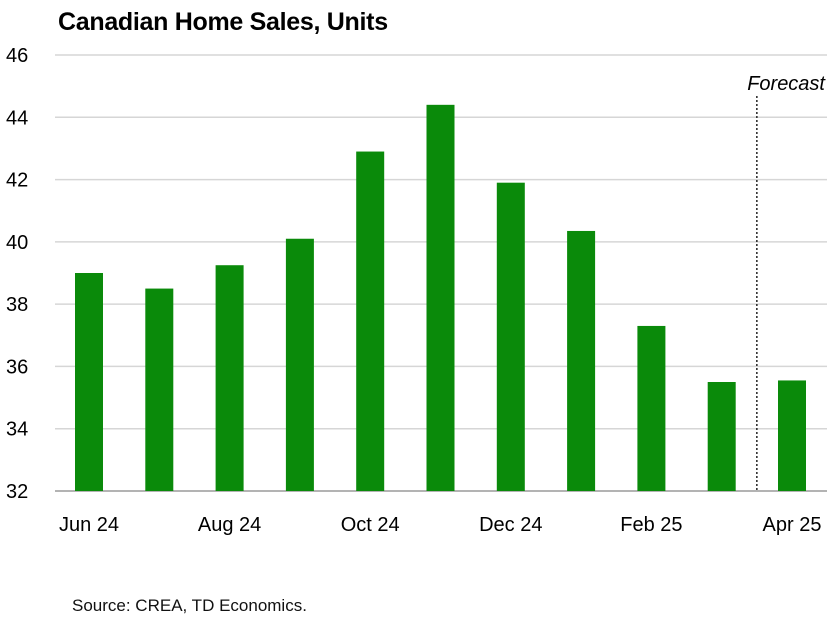 Image resolution: width=827 pixels, height=617 pixels. Describe the element at coordinates (792, 525) in the screenshot. I see `x-tick-label: Apr 25` at that location.